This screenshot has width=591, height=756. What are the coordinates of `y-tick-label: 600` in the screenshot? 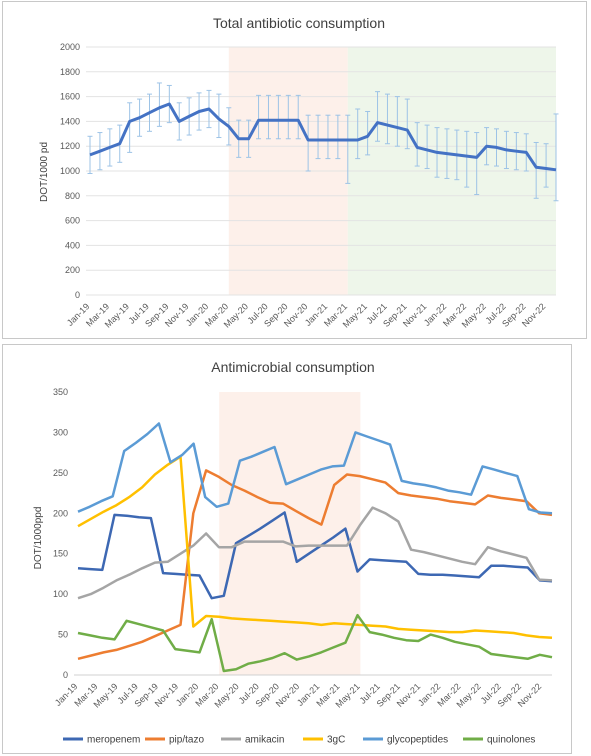 It's located at (72, 221).